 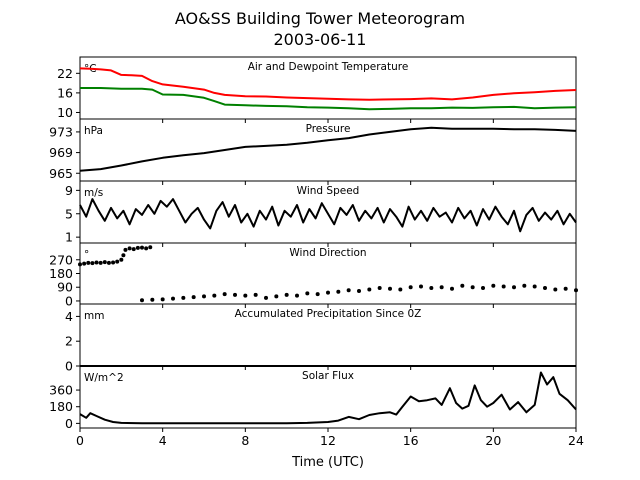 What do you see at coordinates (328, 376) in the screenshot?
I see `panel-title: Solar Flux` at bounding box center [328, 376].